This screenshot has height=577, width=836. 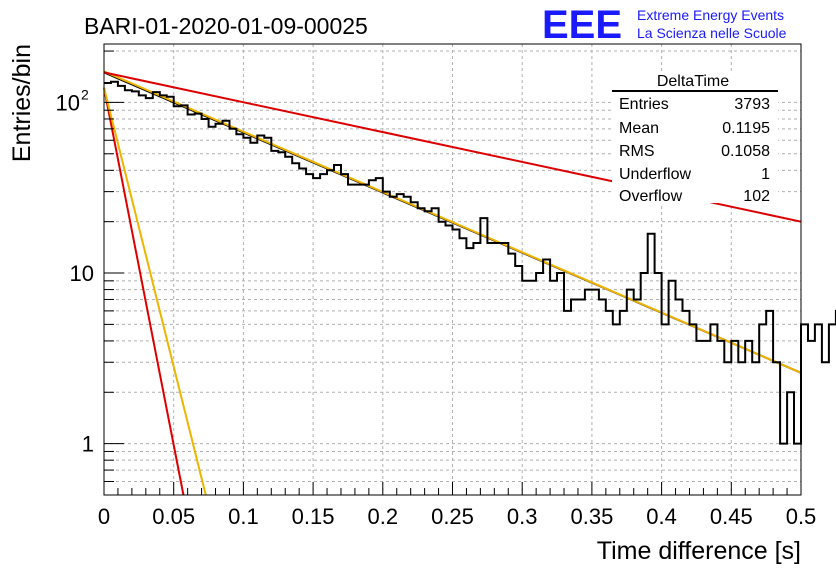 What do you see at coordinates (104, 516) in the screenshot?
I see `x-tick-label: 0` at bounding box center [104, 516].